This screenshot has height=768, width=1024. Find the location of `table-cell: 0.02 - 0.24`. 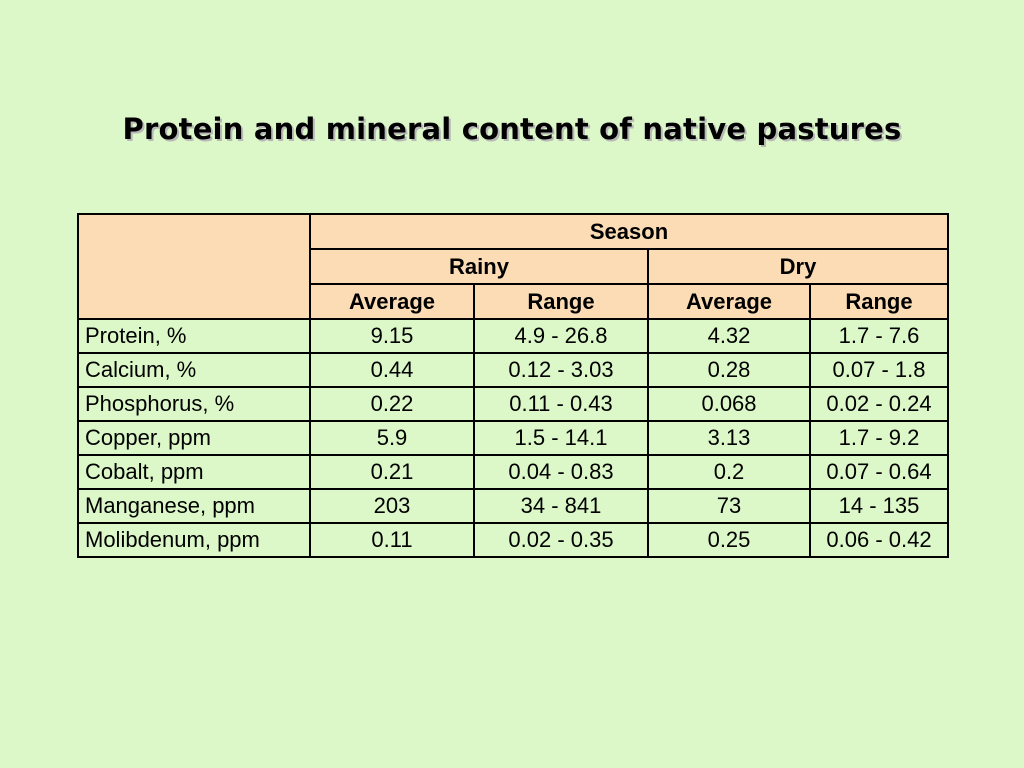

table-cell: 0.02 - 0.24 is located at coordinates (879, 404).